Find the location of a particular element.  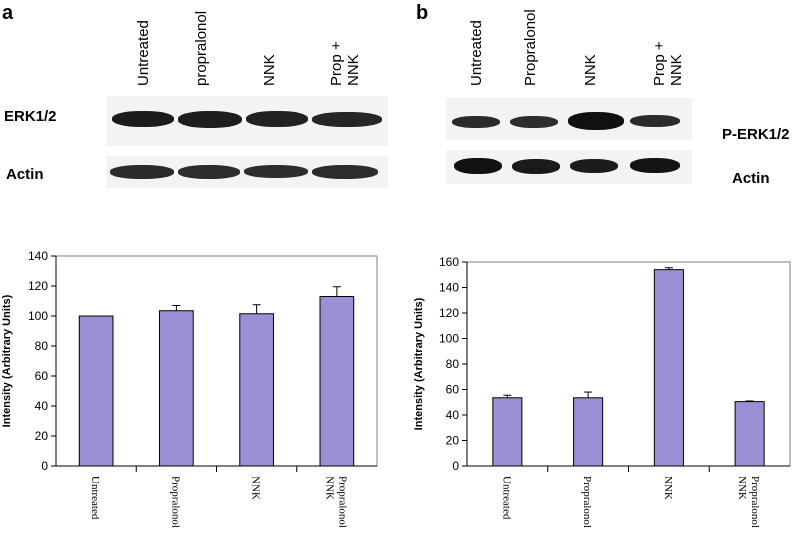

chart-a-ytick-label: 100 is located at coordinates (38, 316).